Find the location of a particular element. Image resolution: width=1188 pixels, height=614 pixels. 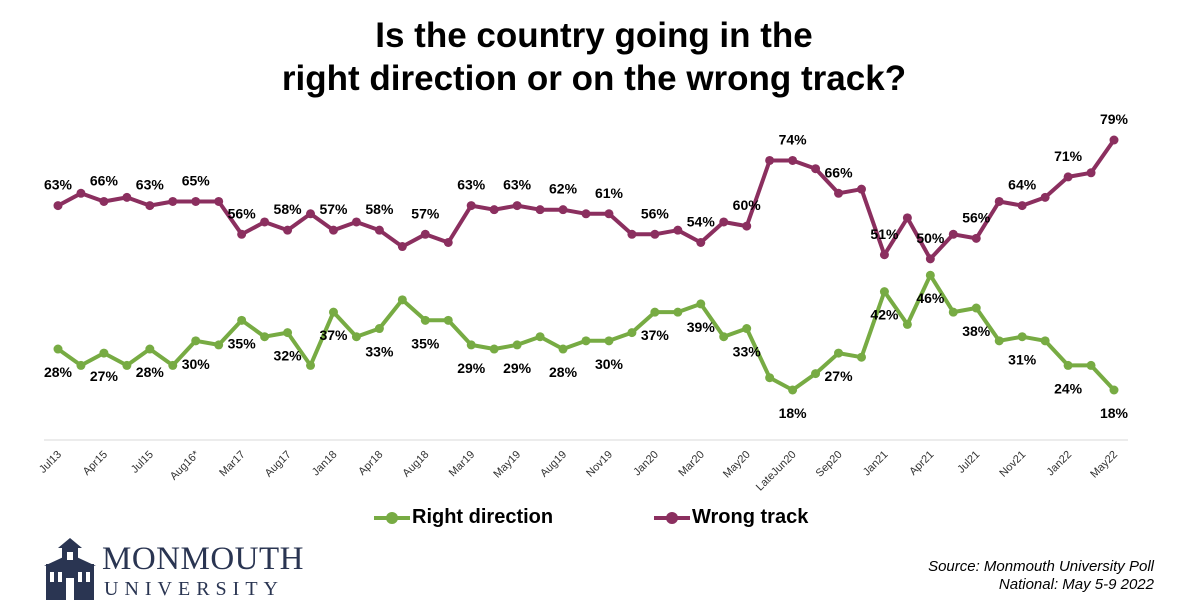

wrong-track-data-label: 62% is located at coordinates (563, 189).